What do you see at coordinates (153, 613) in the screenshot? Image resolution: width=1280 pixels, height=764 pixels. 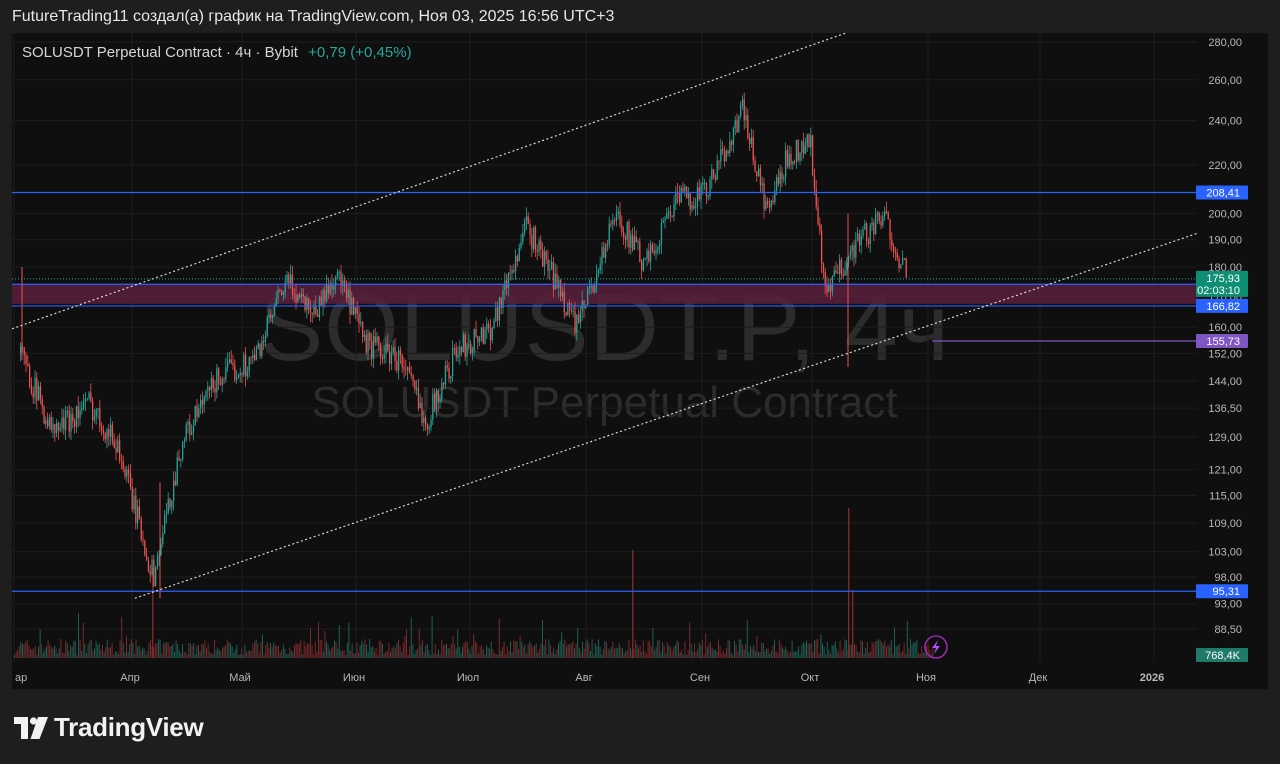 I see `volume-spike` at bounding box center [153, 613].